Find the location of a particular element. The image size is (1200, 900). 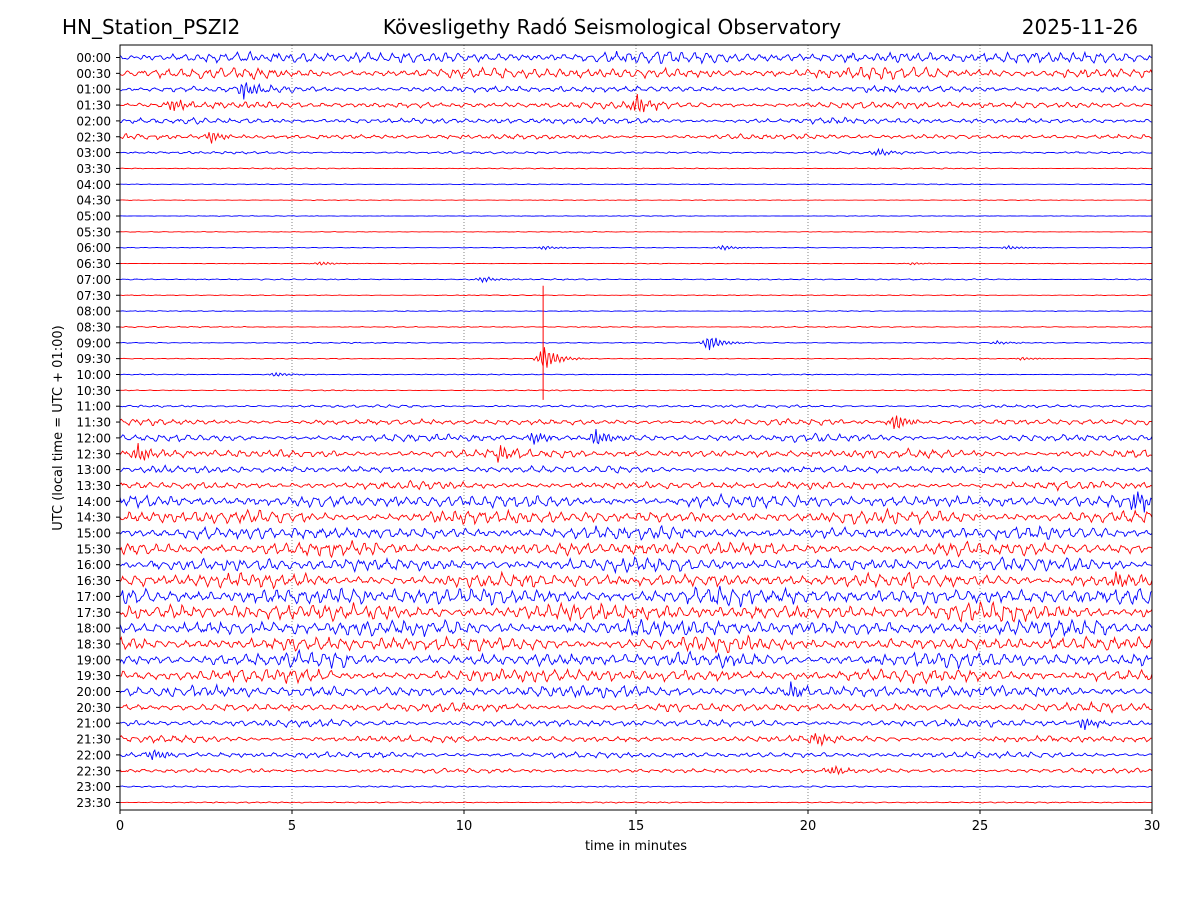

y-tick-label: 14:00 is located at coordinates (93, 502).